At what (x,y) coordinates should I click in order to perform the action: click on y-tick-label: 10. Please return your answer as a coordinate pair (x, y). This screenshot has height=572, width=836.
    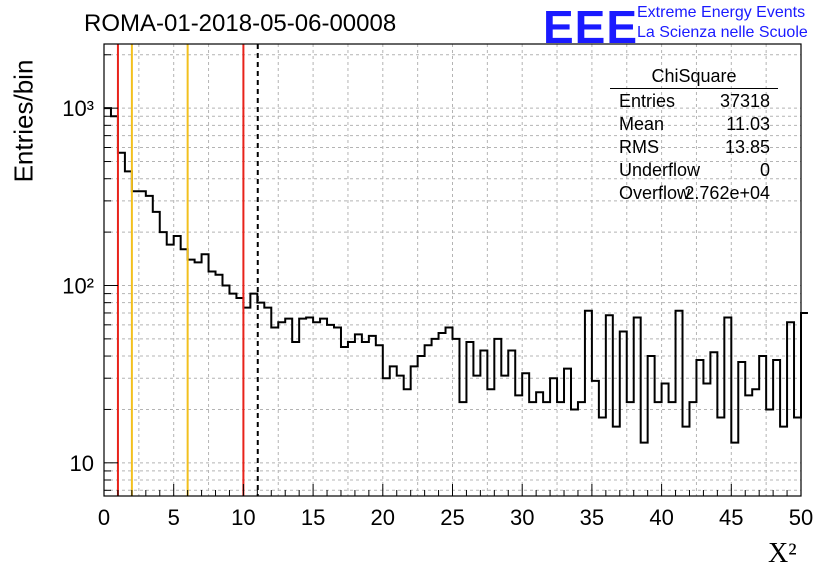
    Looking at the image, I should click on (82, 463).